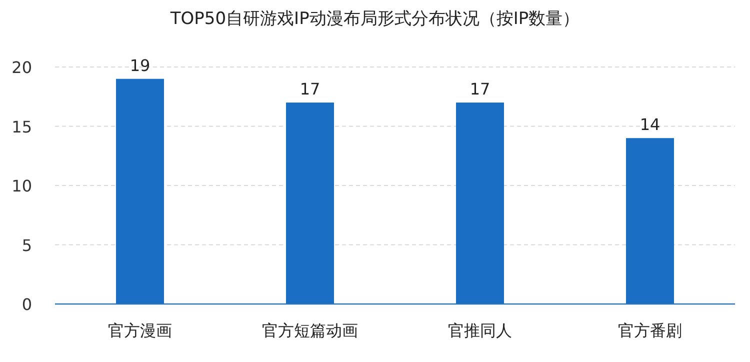  Describe the element at coordinates (480, 330) in the screenshot. I see `x-tick-label: 官推同人` at that location.